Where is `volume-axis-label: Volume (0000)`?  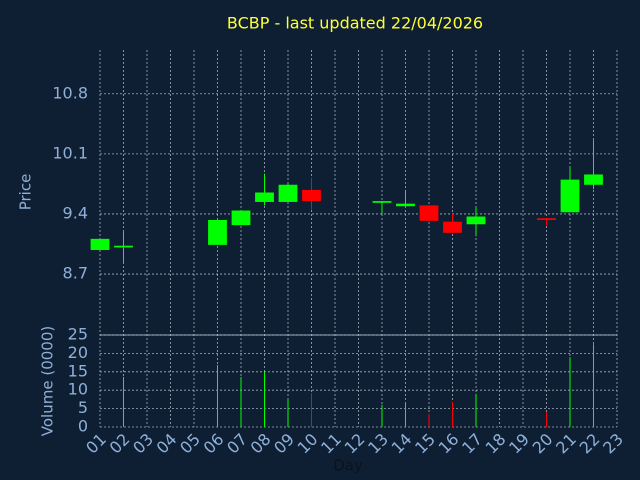
volume-axis-label: Volume (0000) is located at coordinates (48, 381).